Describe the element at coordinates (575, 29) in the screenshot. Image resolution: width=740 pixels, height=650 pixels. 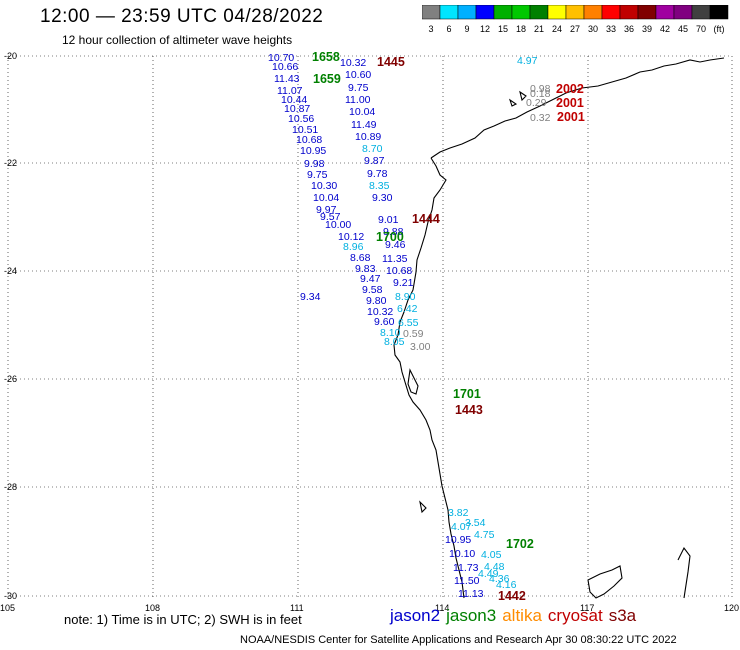
I see `colorbar-tick-label: 27` at that location.